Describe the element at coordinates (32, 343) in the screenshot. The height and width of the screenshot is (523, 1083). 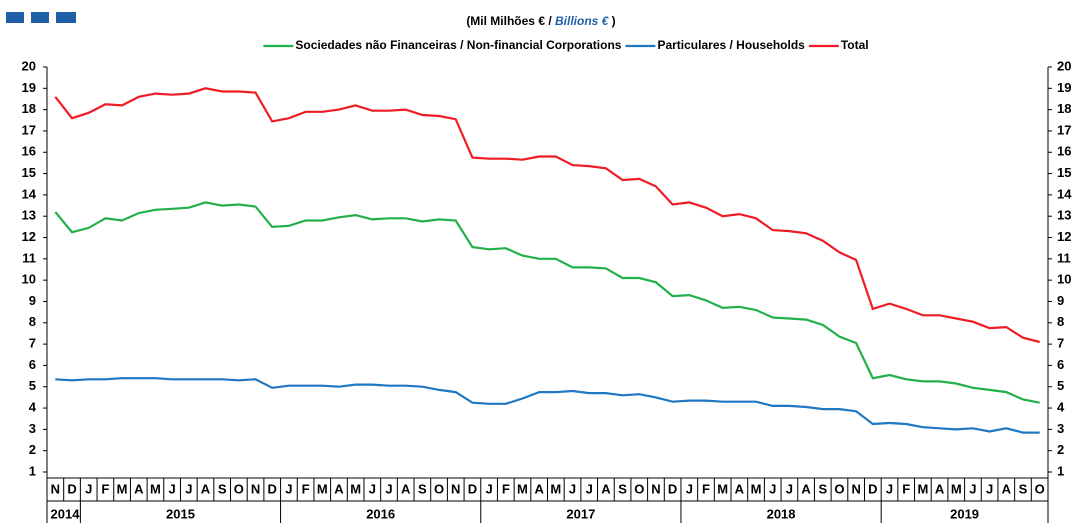
I see `y-tick-label: 7` at that location.